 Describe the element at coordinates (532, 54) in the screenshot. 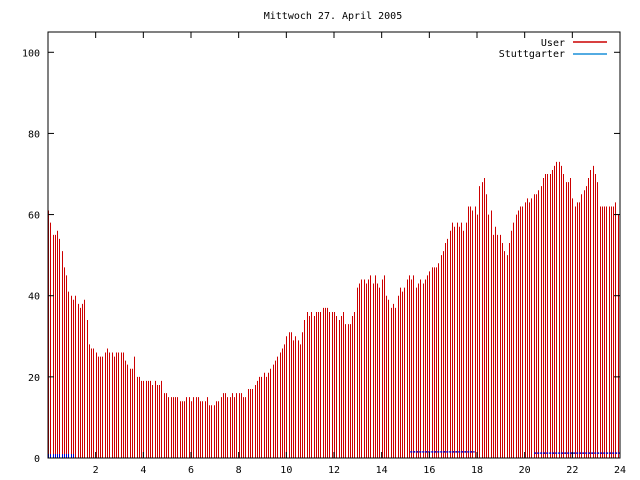

I see `legend-label-stuttgarter: Stuttgarter` at that location.